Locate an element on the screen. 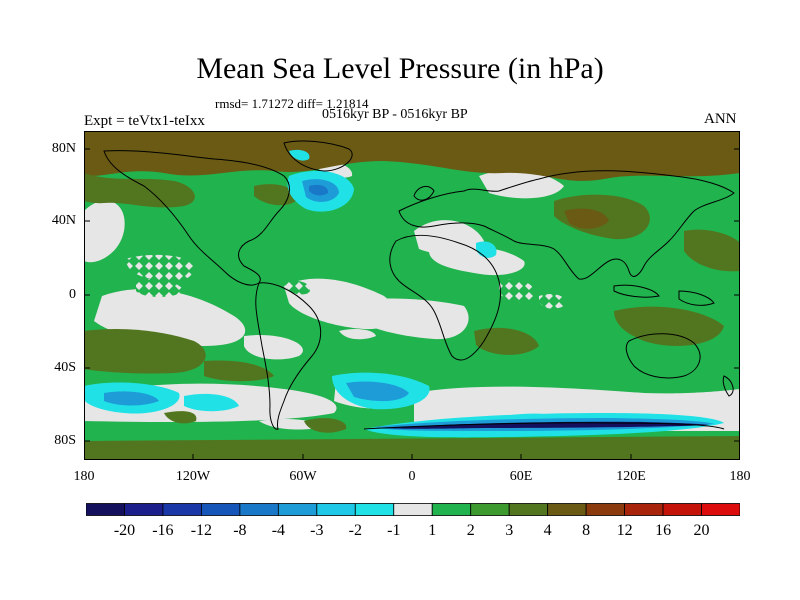 The width and height of the screenshot is (800, 600). colorbar-label: -12 is located at coordinates (201, 530).